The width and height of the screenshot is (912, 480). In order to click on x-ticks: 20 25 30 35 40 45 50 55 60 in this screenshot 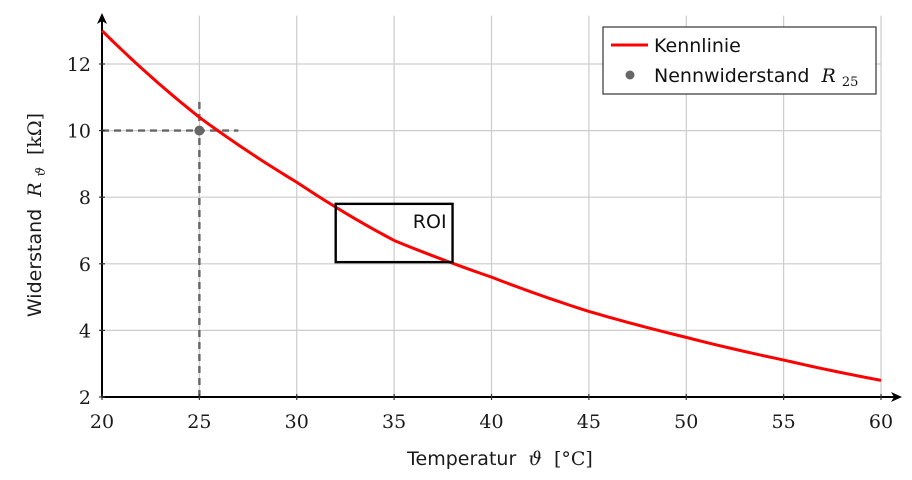, I will do `click(491, 413)`.